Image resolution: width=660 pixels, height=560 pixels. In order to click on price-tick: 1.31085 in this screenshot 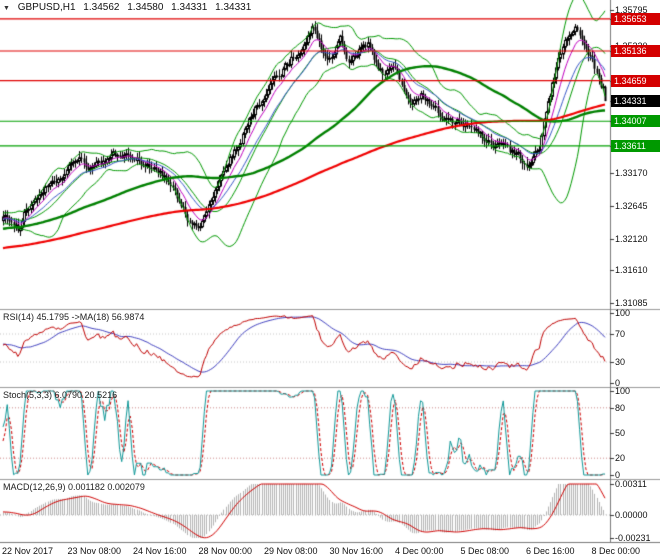, I will do `click(631, 303)`.